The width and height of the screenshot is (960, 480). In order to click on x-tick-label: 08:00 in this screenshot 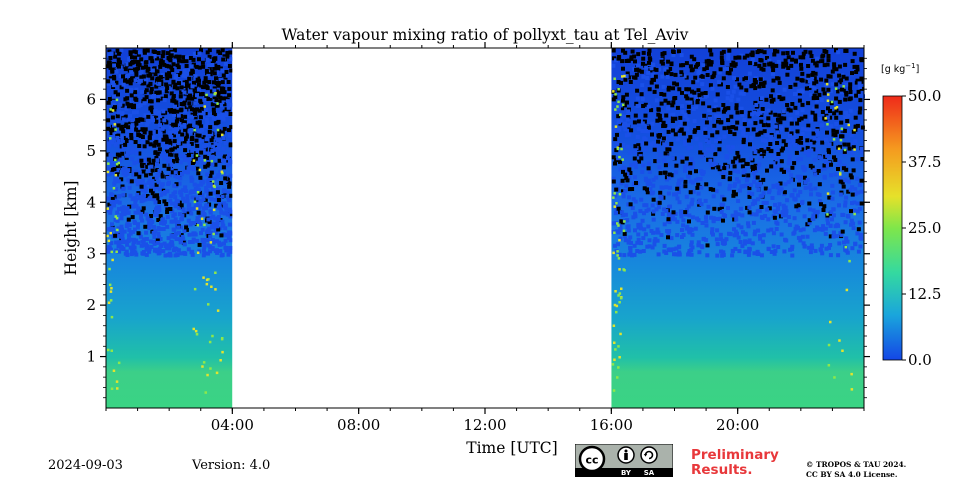, I will do `click(358, 425)`.